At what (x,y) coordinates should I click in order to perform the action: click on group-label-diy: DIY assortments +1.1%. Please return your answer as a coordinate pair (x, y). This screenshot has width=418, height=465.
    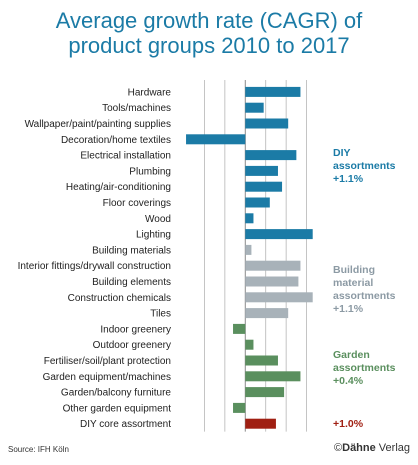
    Looking at the image, I should click on (364, 166).